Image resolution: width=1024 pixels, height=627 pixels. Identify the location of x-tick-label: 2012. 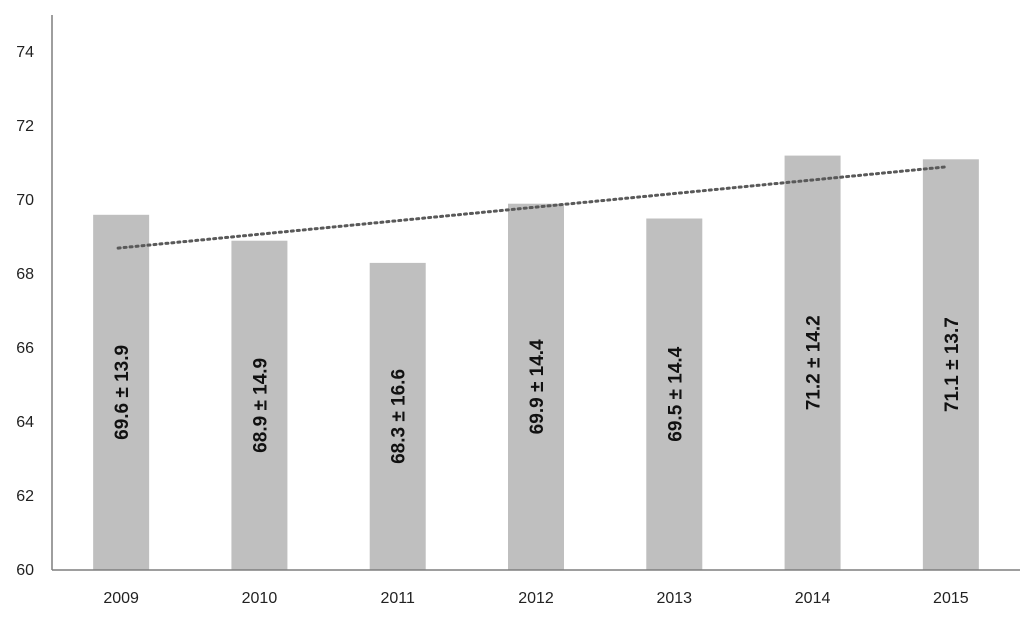
(536, 598).